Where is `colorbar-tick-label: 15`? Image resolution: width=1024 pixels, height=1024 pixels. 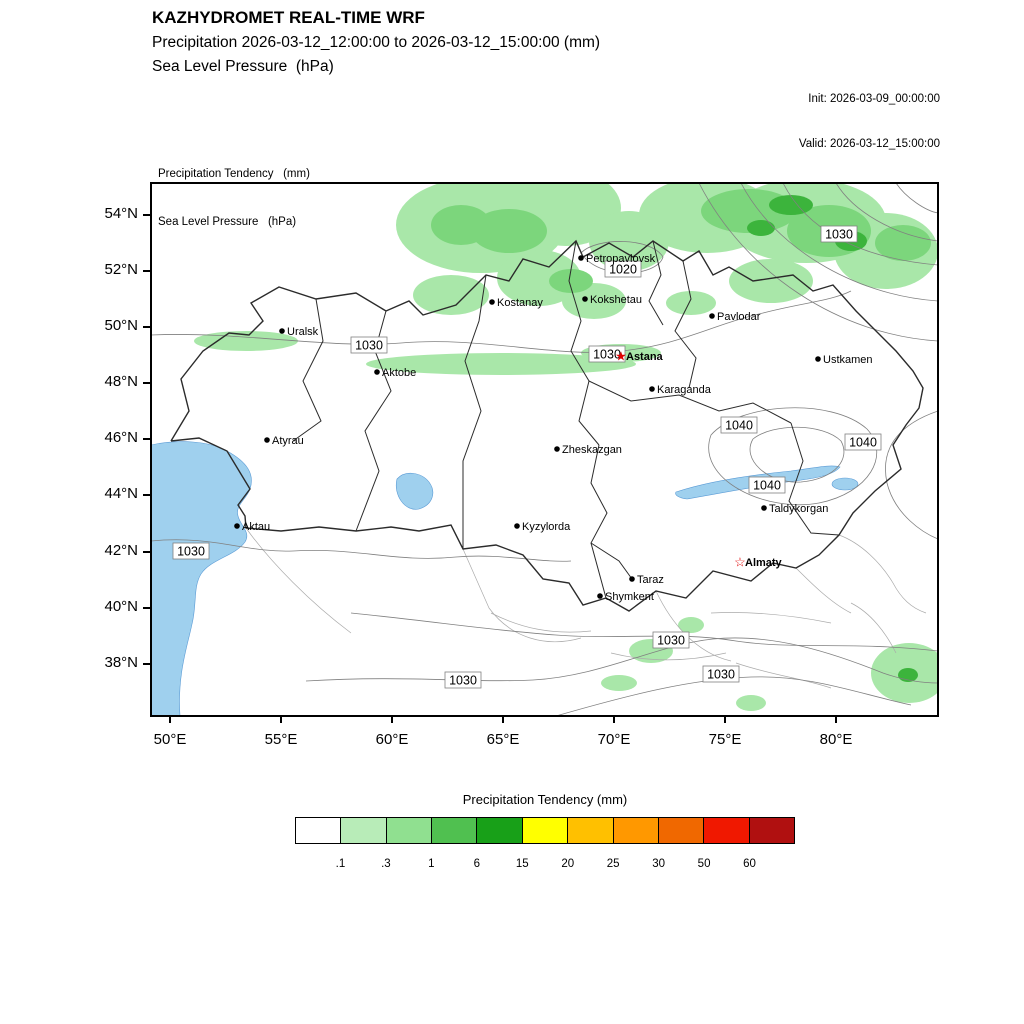
colorbar-tick-label: 15 is located at coordinates (522, 864).